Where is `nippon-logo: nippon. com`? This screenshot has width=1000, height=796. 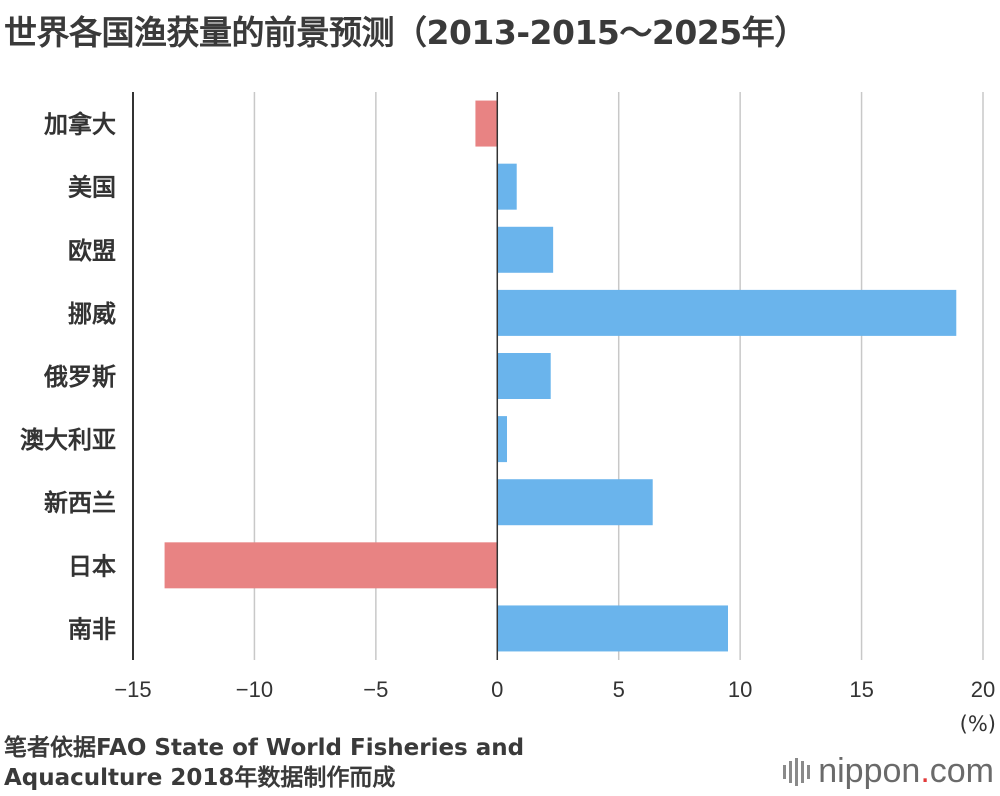
nippon-logo: nippon. com is located at coordinates (888, 771).